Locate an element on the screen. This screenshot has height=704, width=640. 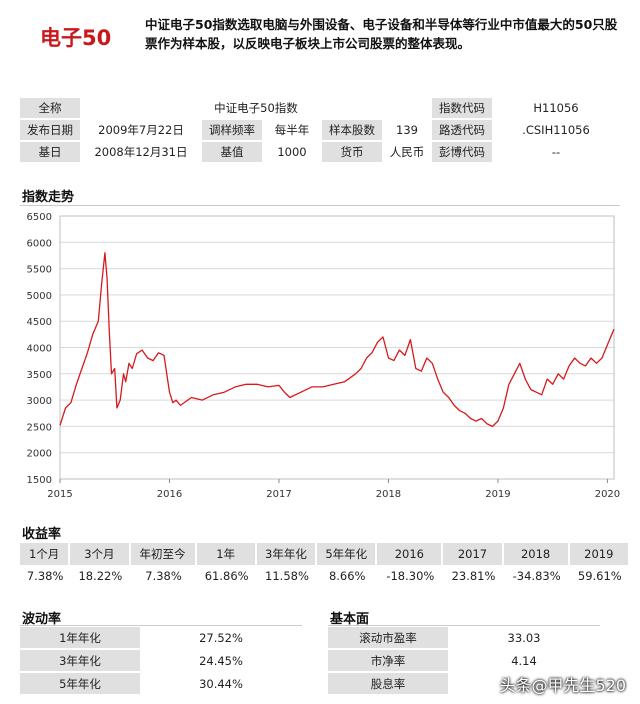
returns-header-2018: 2018 is located at coordinates (536, 554).